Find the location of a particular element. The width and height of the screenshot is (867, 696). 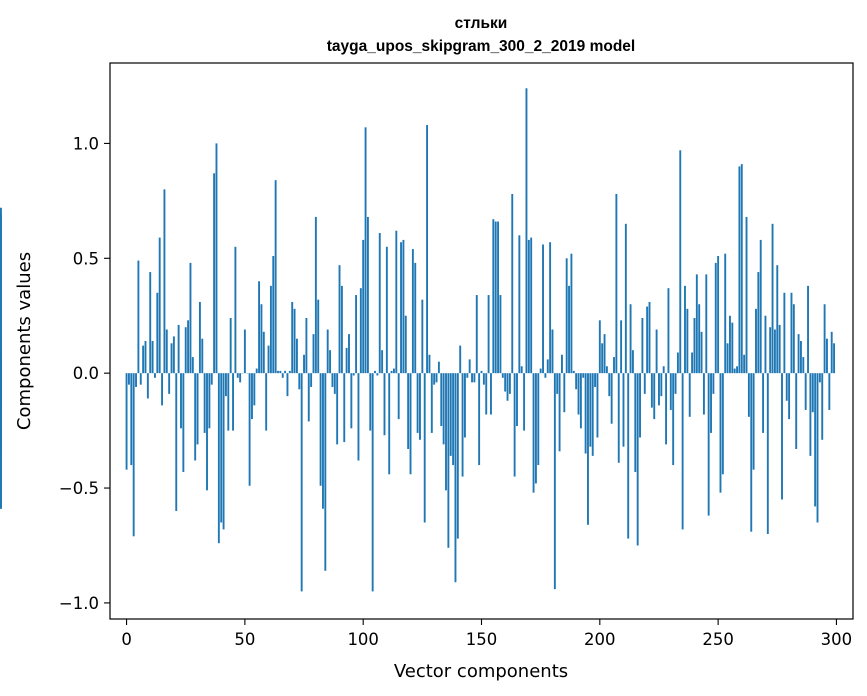

y-tick-label: 0.5 is located at coordinates (86, 258).